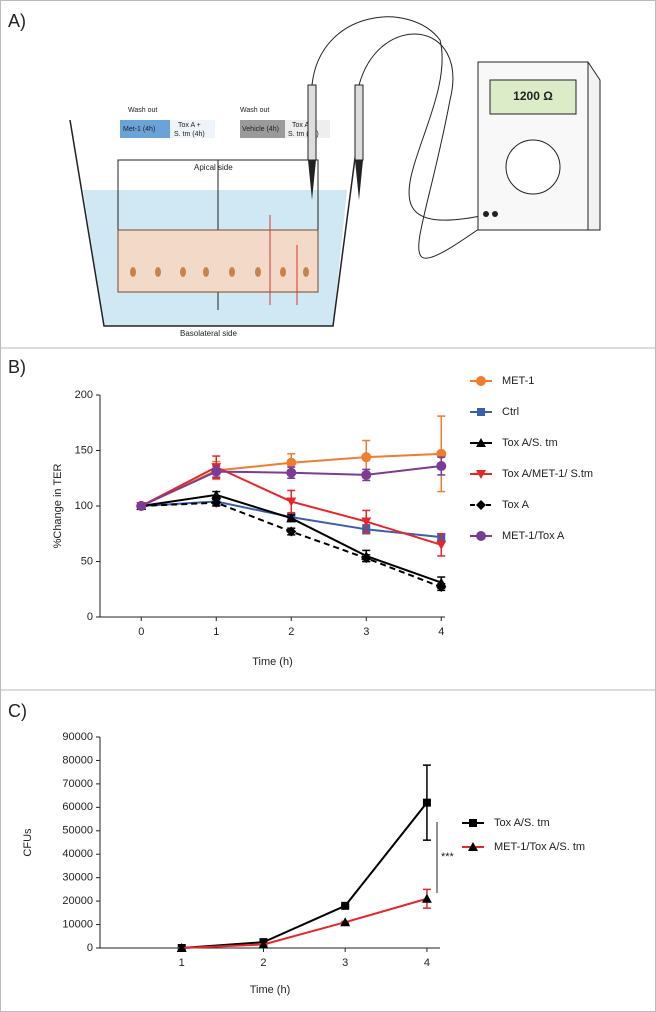 The width and height of the screenshot is (656, 1012). What do you see at coordinates (533, 536) in the screenshot?
I see `legend-label: MET-1/Tox A` at bounding box center [533, 536].